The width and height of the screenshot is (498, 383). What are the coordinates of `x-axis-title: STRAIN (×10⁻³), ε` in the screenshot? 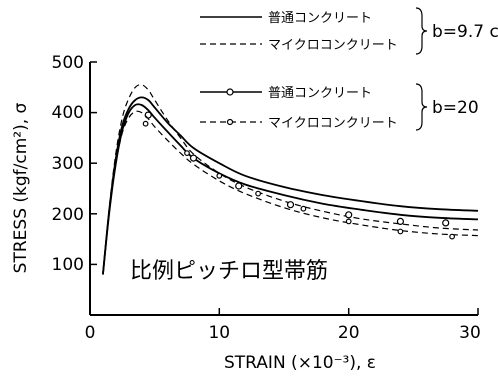 It's located at (300, 363).